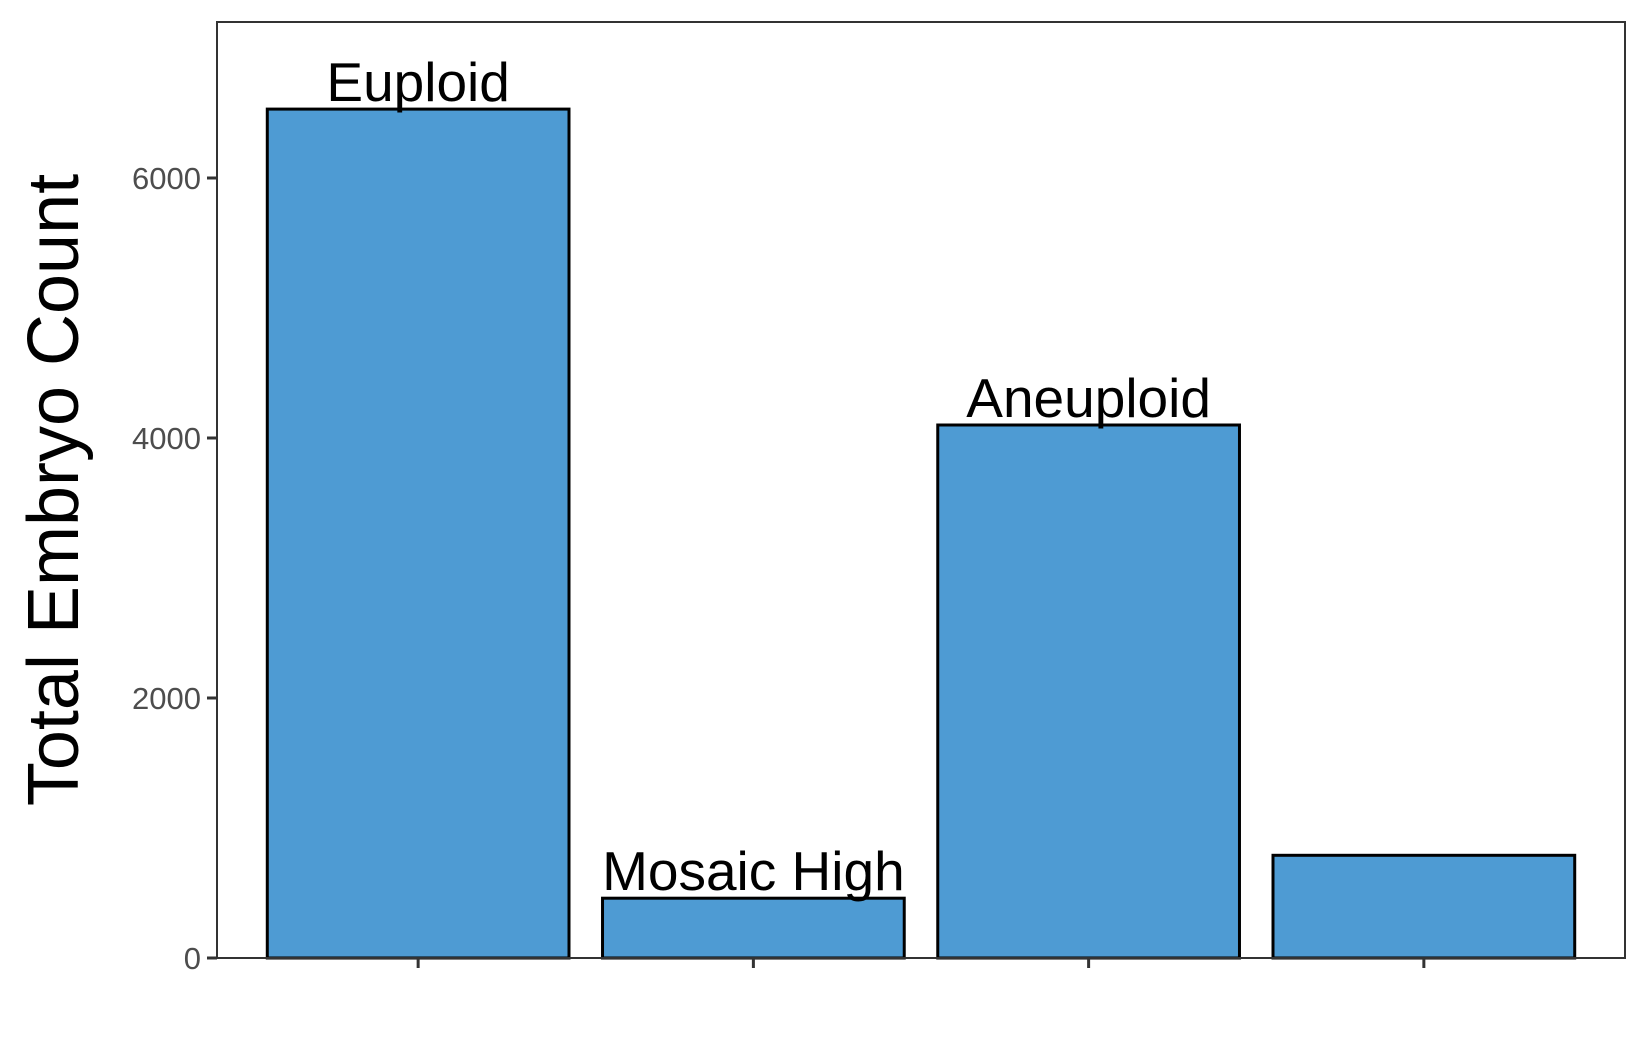 This screenshot has width=1642, height=1052. Describe the element at coordinates (1088, 398) in the screenshot. I see `bar-label-3: Aneuploid` at that location.